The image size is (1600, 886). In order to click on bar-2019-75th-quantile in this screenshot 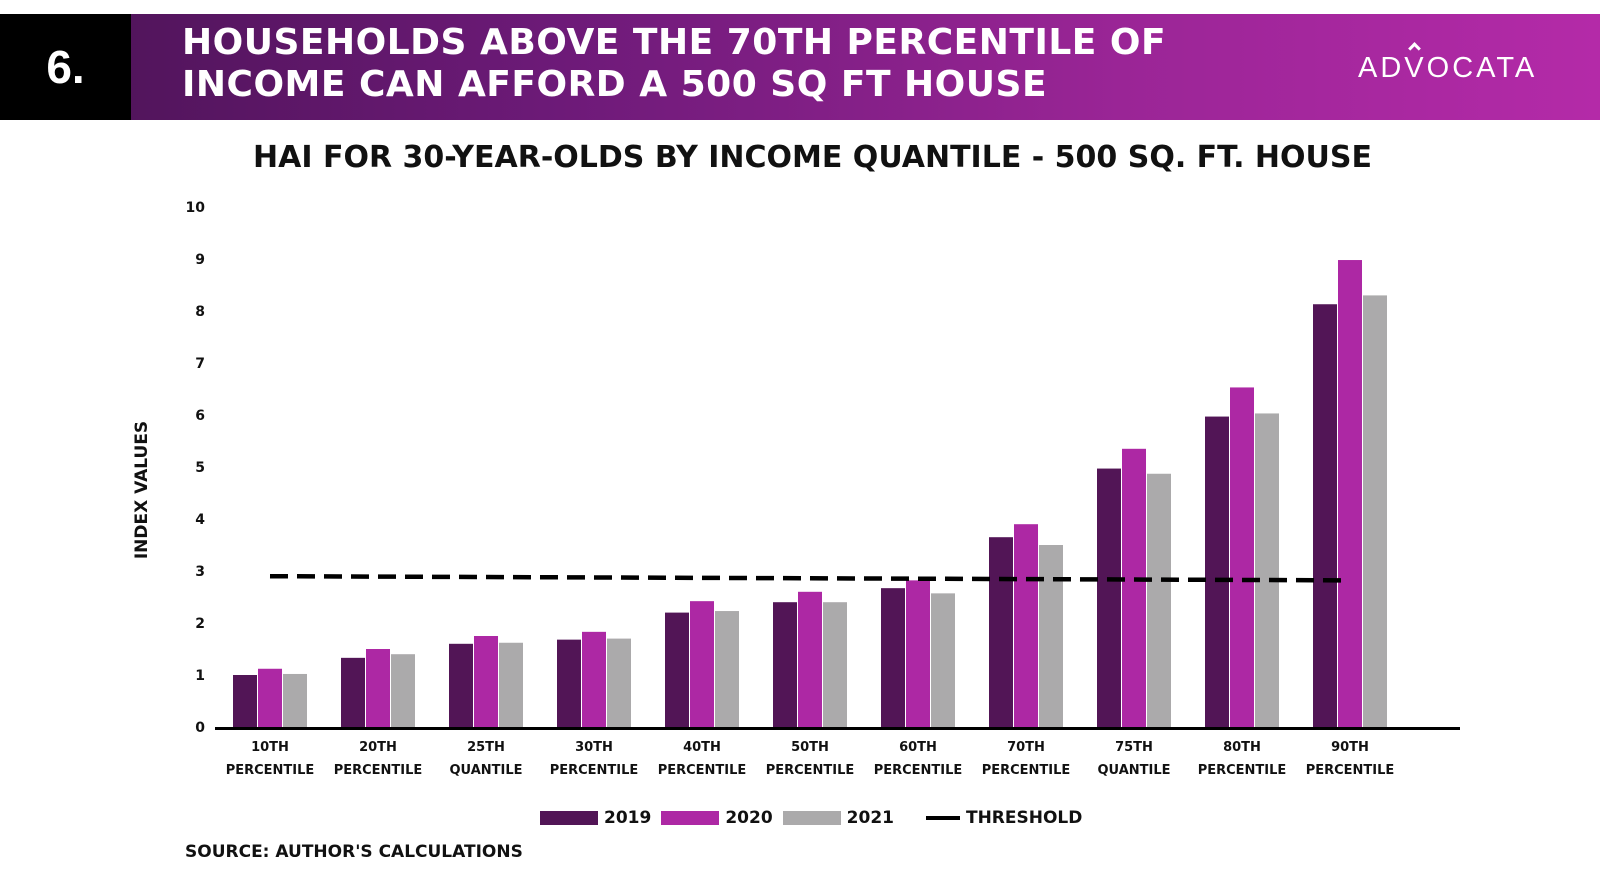, I will do `click(1109, 597)`.